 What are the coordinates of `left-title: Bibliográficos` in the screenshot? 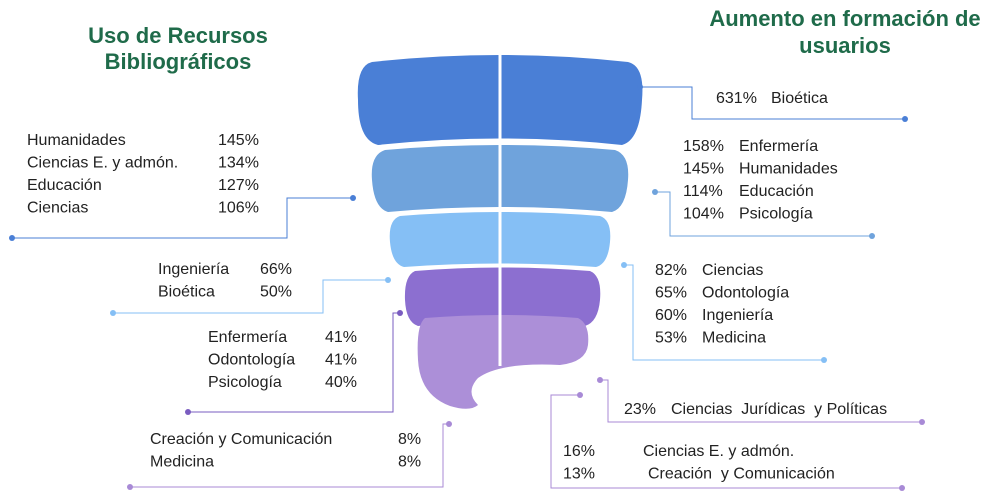 It's located at (178, 61).